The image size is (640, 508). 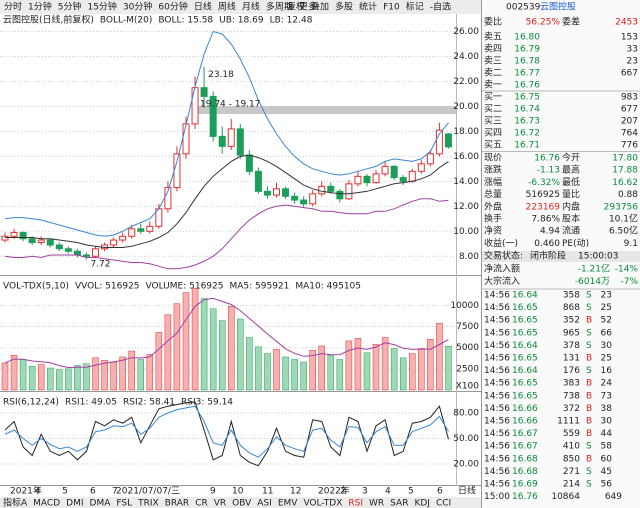 I want to click on indicator-tab: DMI, so click(x=74, y=503).